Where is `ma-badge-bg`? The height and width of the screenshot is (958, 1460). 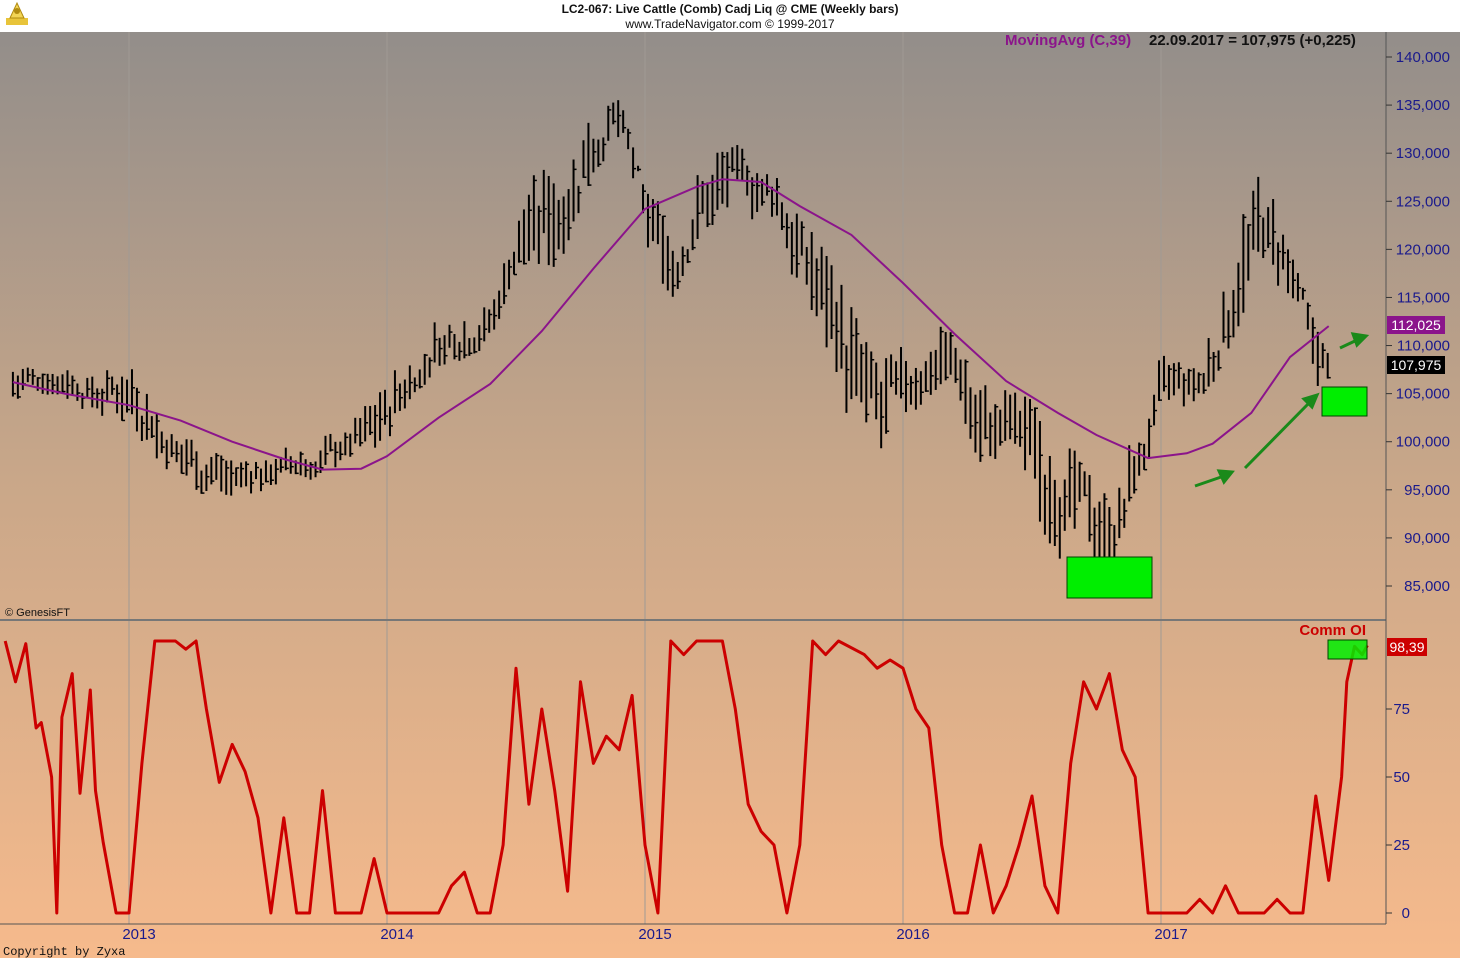 ma-badge-bg is located at coordinates (1416, 325).